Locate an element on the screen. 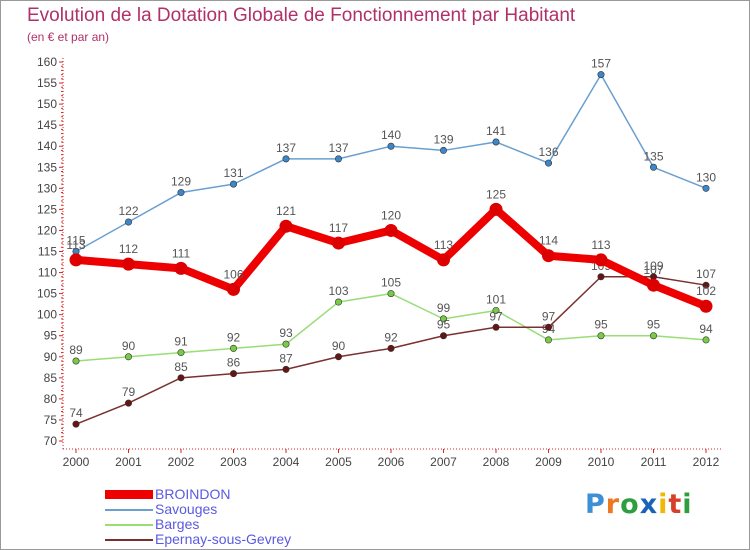 This screenshot has width=750, height=550. data-label-epernay-sous-gevrey: 86 is located at coordinates (234, 363).